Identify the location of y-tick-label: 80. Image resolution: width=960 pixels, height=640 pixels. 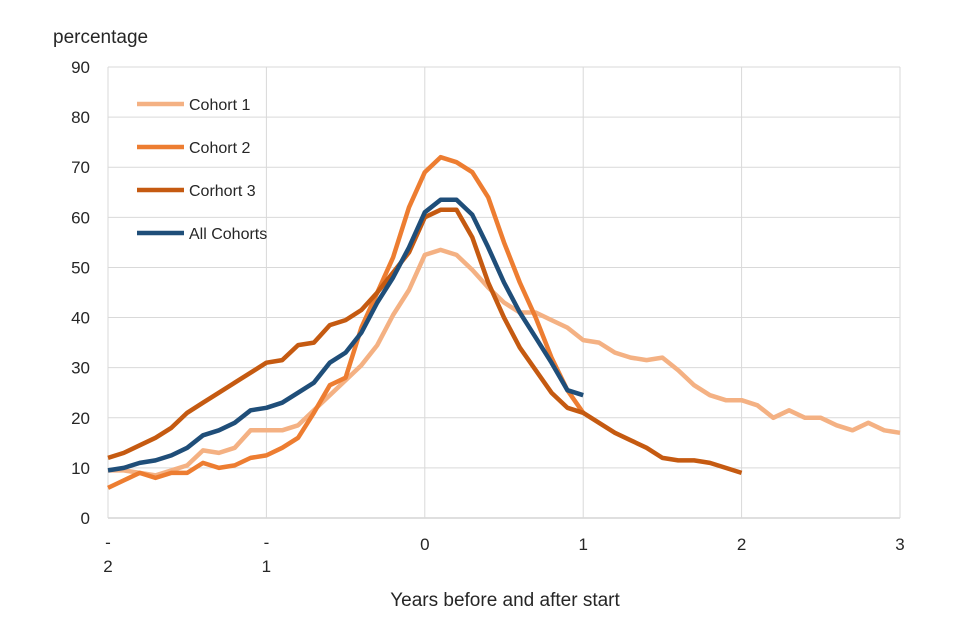
(80, 117).